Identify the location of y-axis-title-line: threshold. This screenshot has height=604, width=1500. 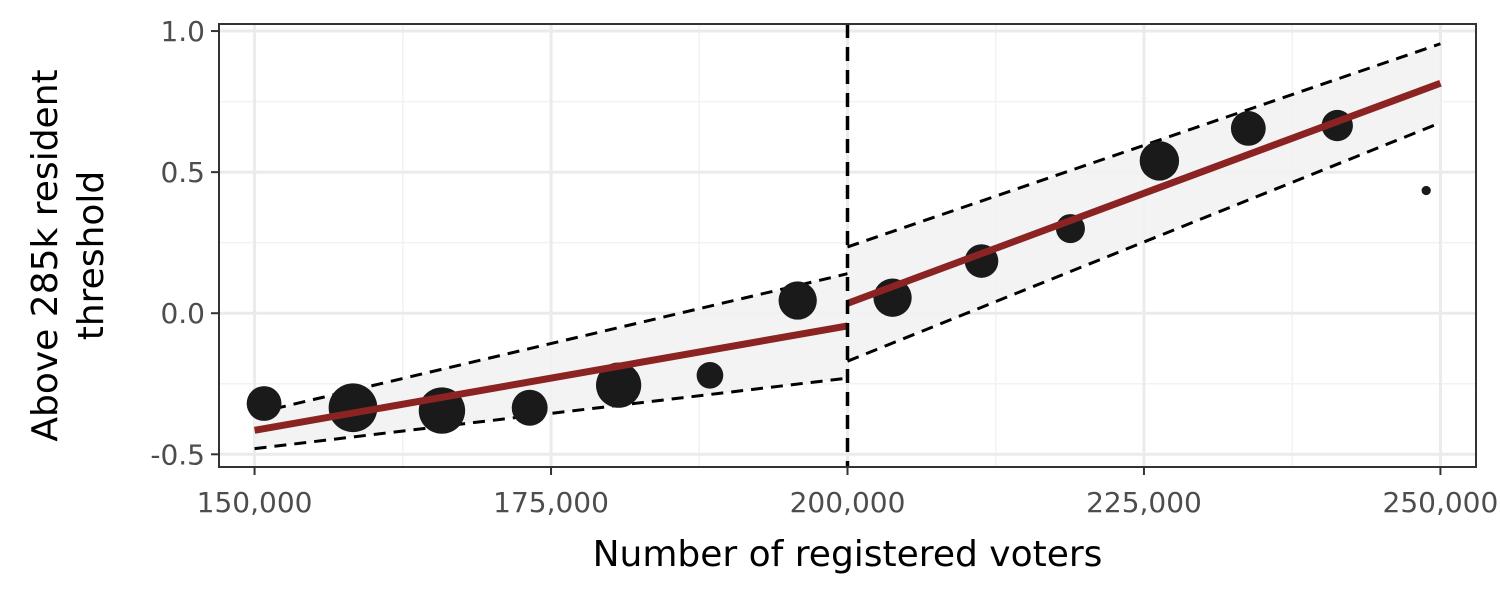
(91, 256).